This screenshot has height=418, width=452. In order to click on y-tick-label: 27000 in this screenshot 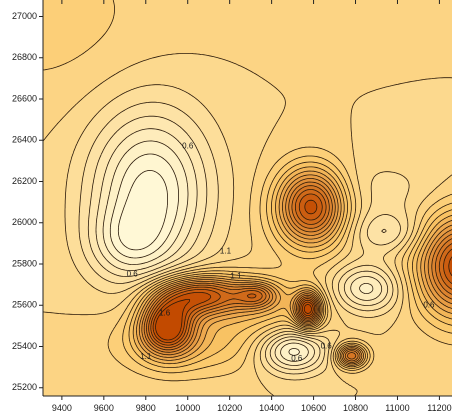, I will do `click(24, 16)`.